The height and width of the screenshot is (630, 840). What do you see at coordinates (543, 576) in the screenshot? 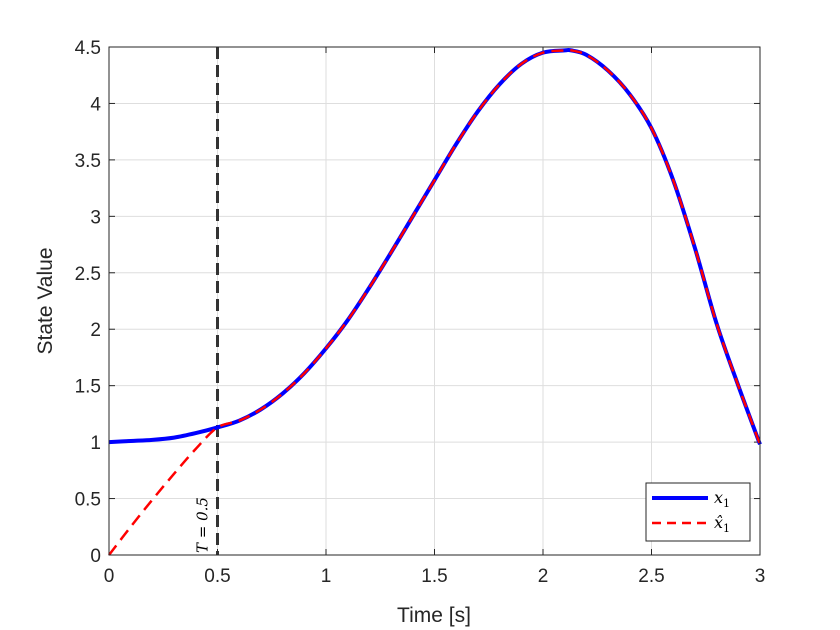
I see `x-tick-label: 2` at bounding box center [543, 576].